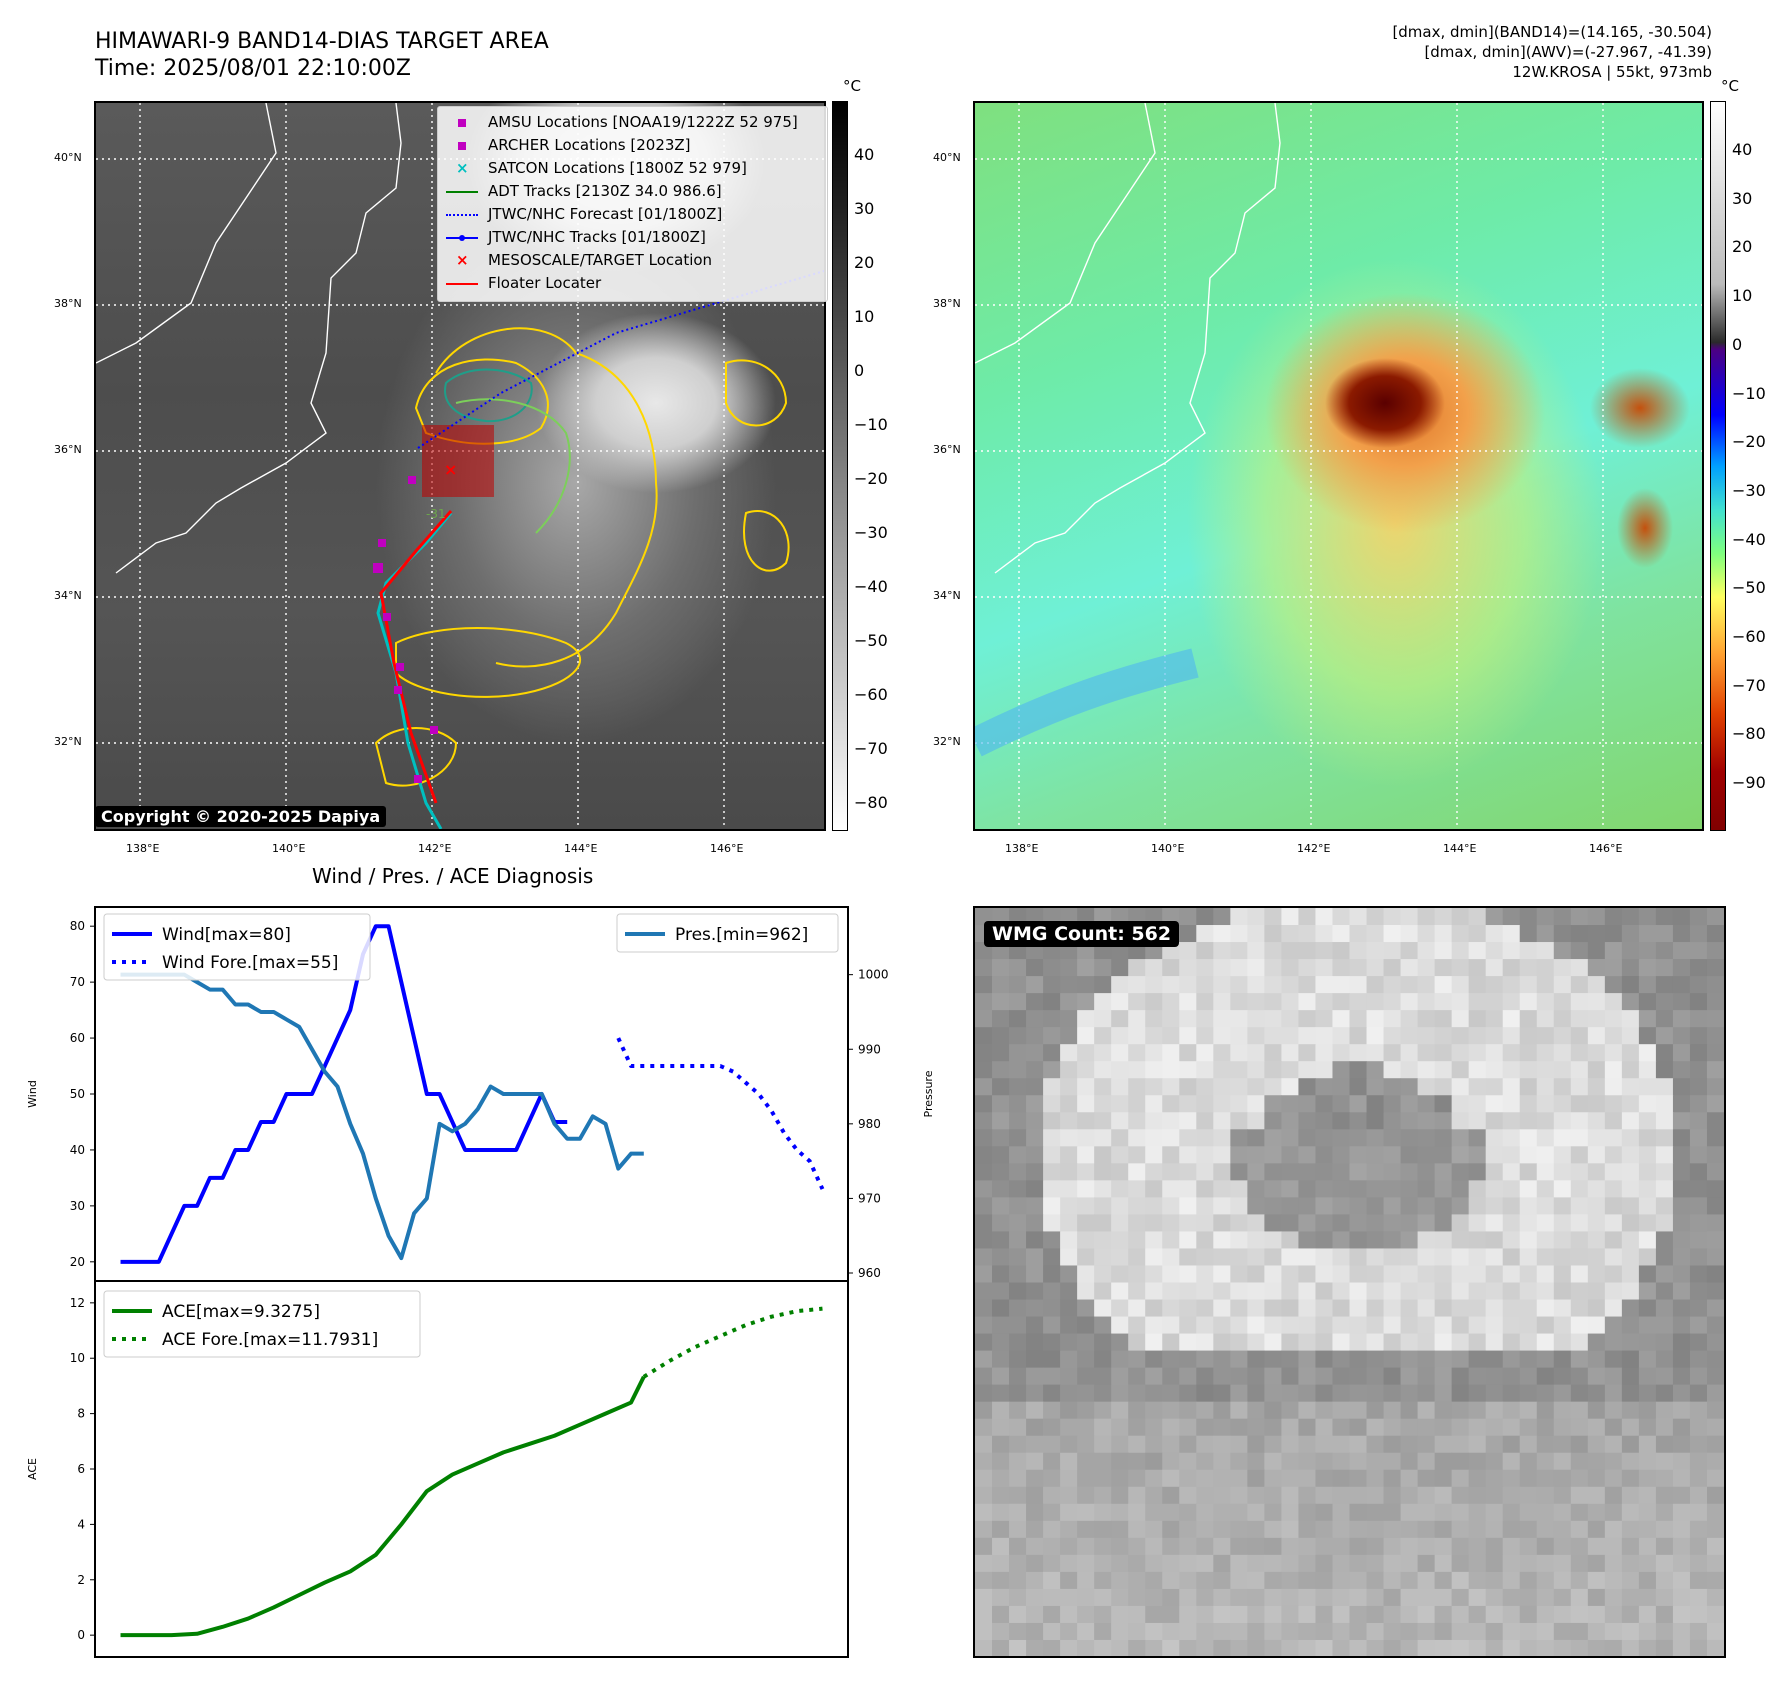  I want to click on colorbar-tick: −80, so click(871, 802).